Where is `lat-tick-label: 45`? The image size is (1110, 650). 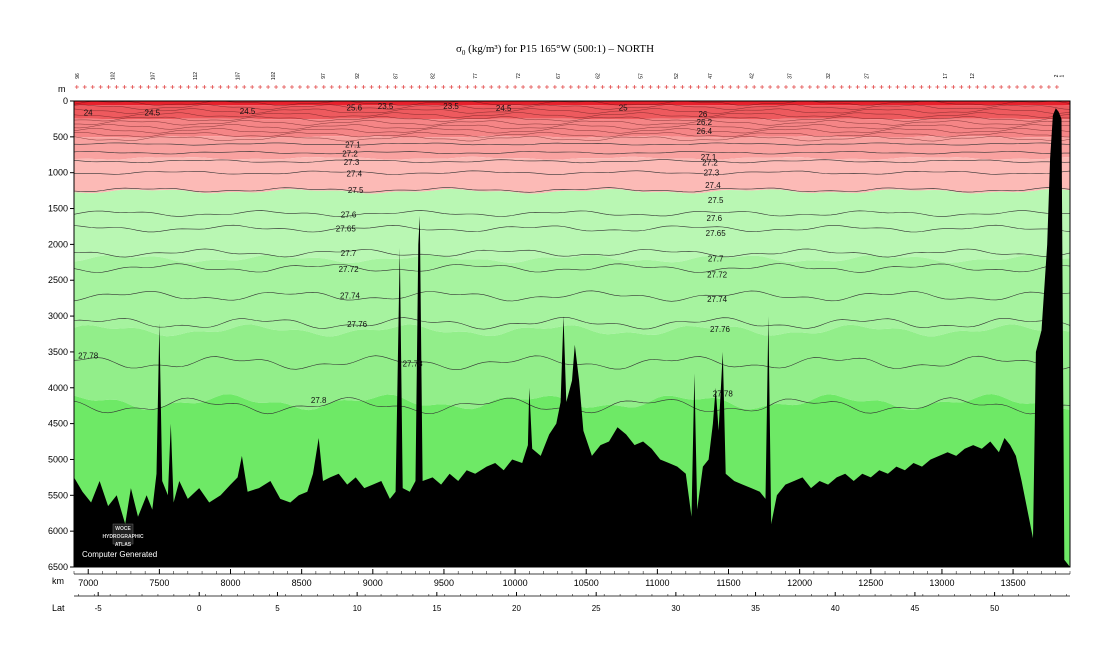 lat-tick-label: 45 is located at coordinates (914, 608).